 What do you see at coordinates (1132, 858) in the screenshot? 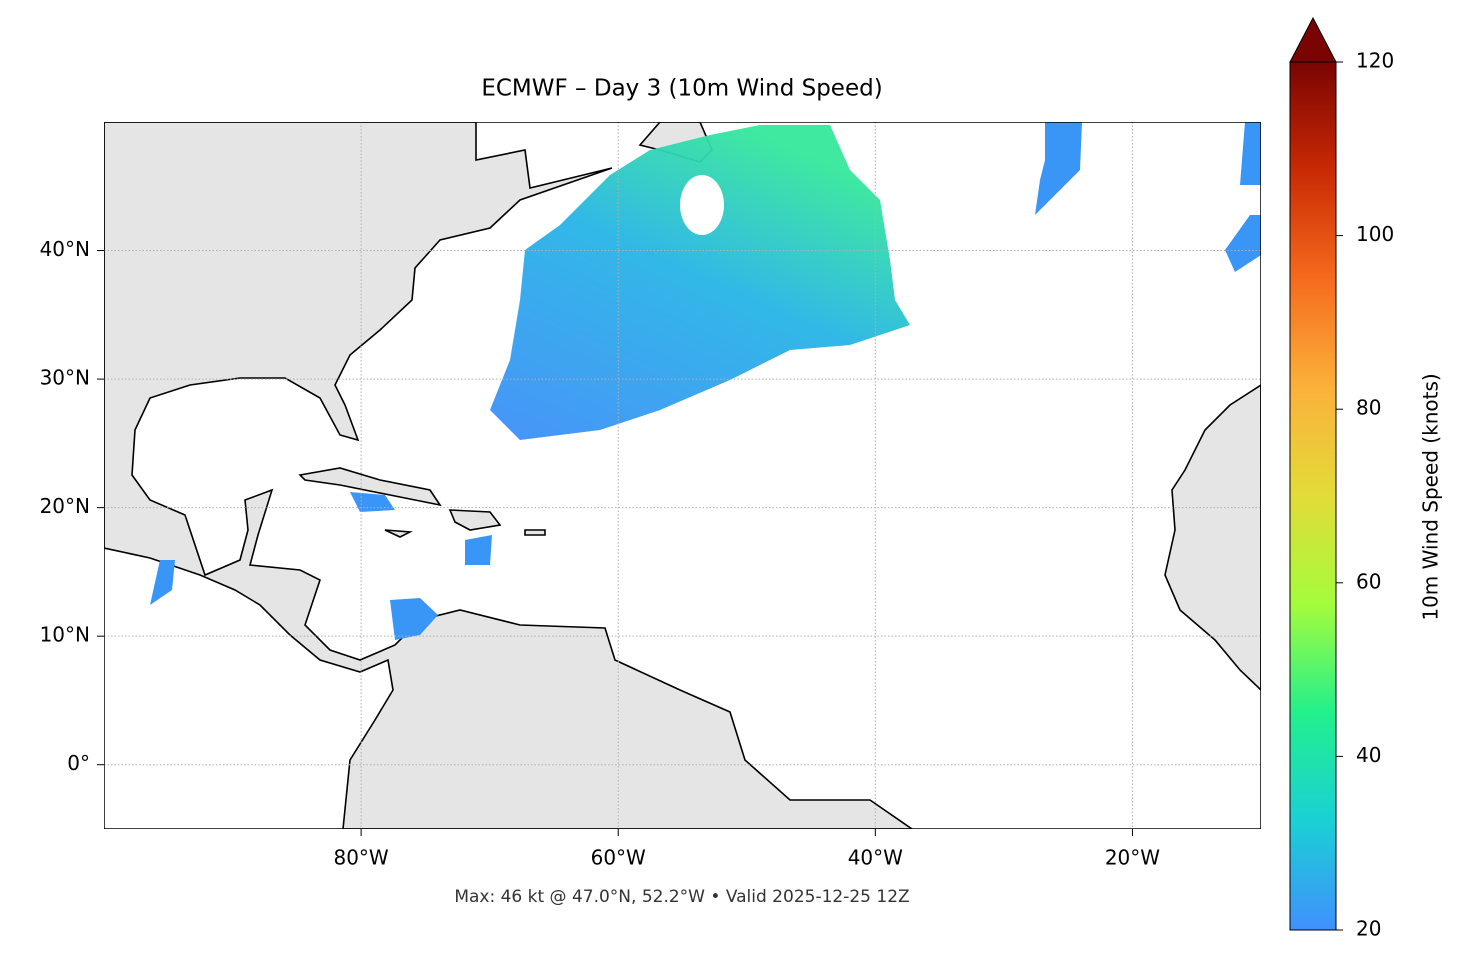
I see `x-tick-label: 20°W` at bounding box center [1132, 858].